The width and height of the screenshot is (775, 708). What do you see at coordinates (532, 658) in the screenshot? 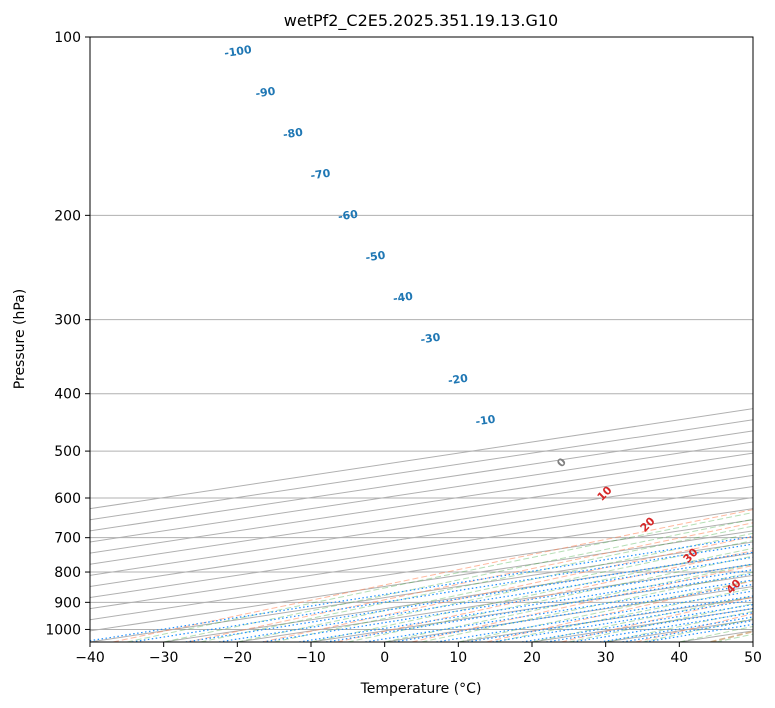
I see `x-tick-label: 20` at bounding box center [532, 658].